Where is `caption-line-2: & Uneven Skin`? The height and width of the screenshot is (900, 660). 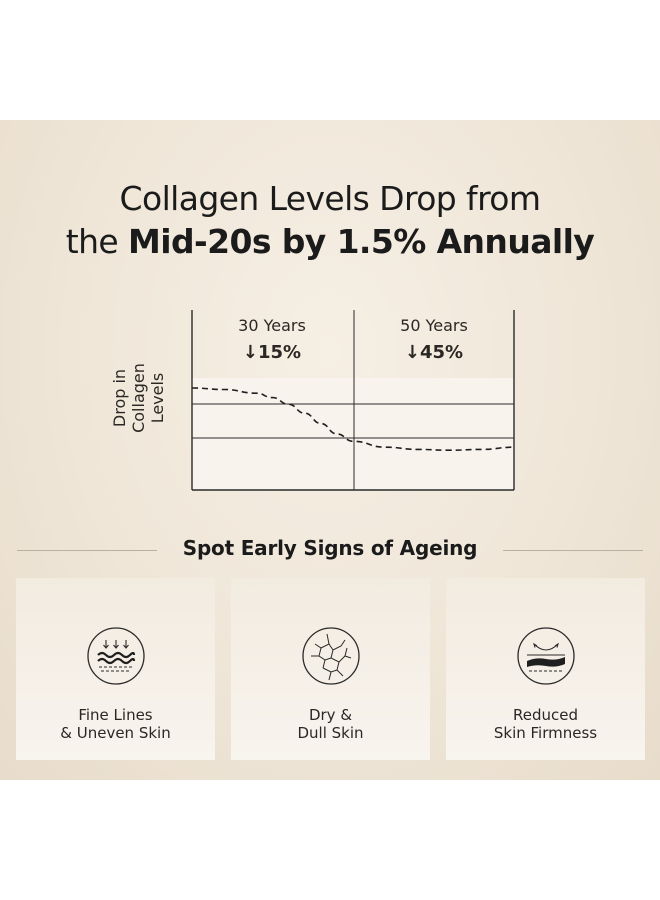
caption-line-2: & Uneven Skin is located at coordinates (115, 733).